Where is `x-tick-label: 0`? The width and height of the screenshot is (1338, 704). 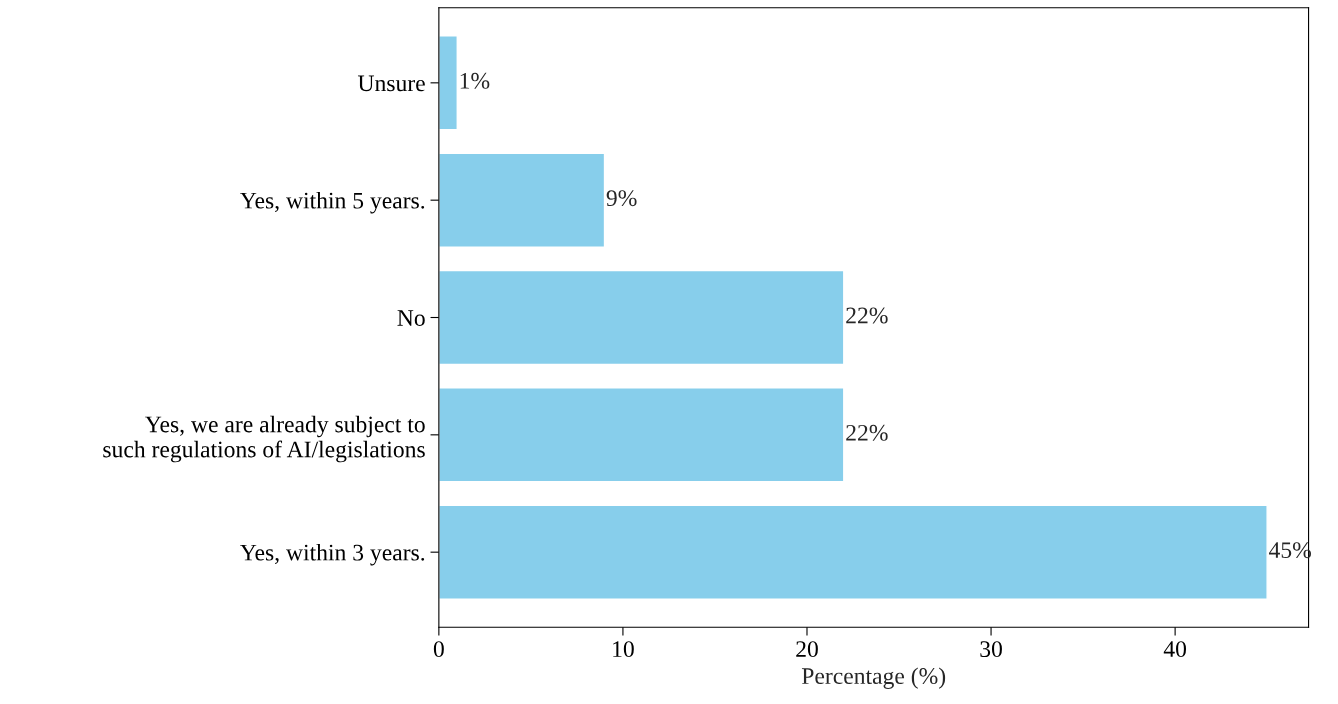 x-tick-label: 0 is located at coordinates (438, 649).